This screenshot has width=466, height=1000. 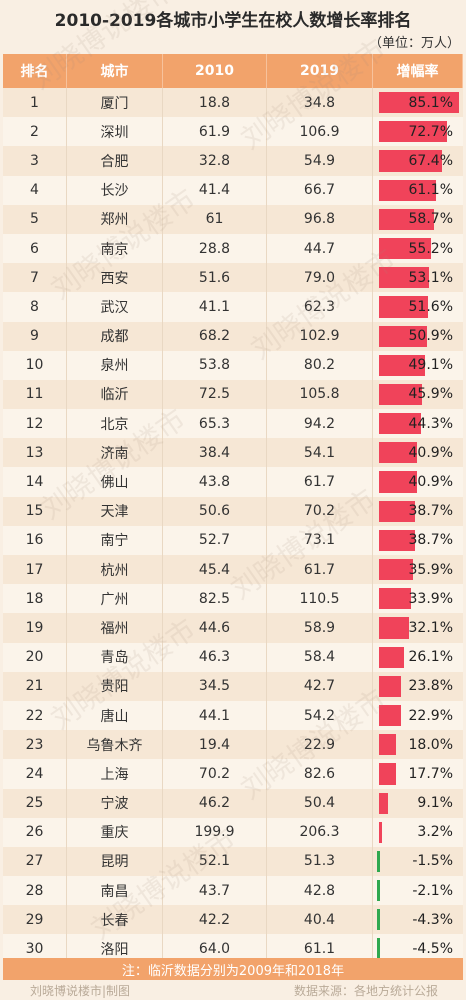 I want to click on rank-cell: 10, so click(x=35, y=365).